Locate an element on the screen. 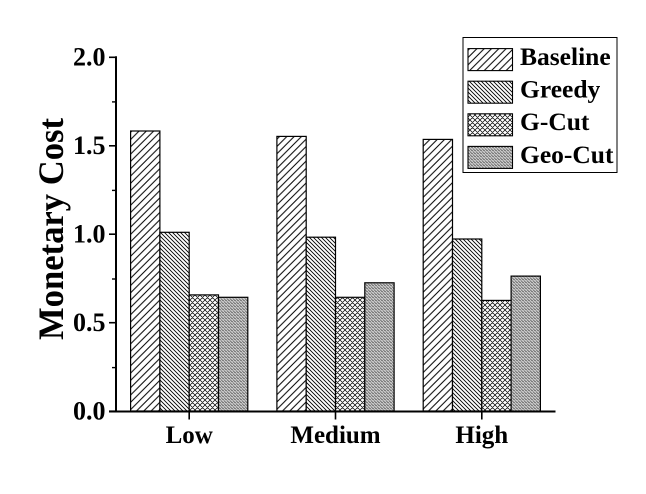 The height and width of the screenshot is (494, 646). svg-text: Baseline is located at coordinates (565, 56).